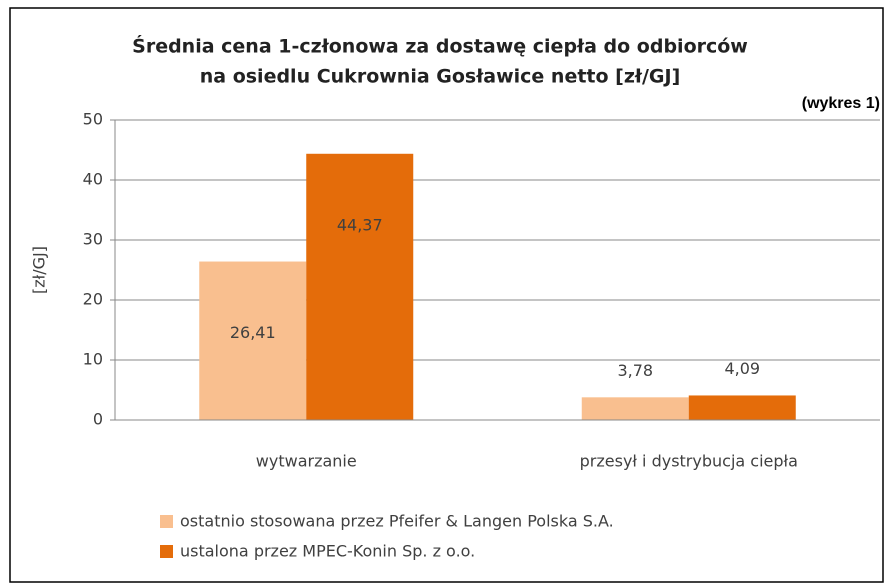  Describe the element at coordinates (93, 299) in the screenshot. I see `y-tick-label: 20` at that location.